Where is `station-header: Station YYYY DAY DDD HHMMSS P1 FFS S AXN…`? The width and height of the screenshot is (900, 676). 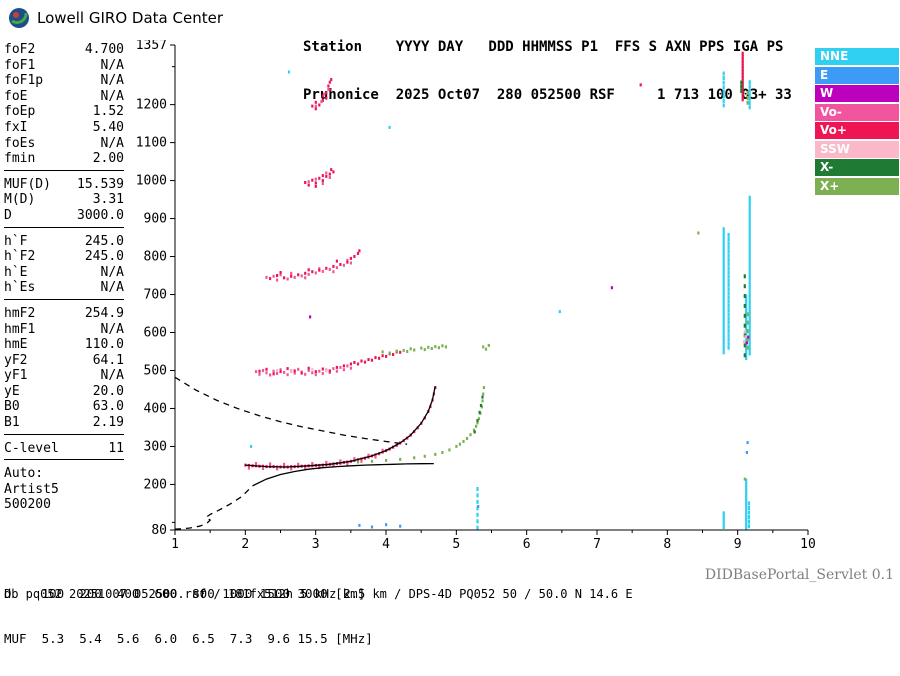 station-header: Station YYYY DAY DDD HHMMSS P1 FFS S AXN… is located at coordinates (547, 71).